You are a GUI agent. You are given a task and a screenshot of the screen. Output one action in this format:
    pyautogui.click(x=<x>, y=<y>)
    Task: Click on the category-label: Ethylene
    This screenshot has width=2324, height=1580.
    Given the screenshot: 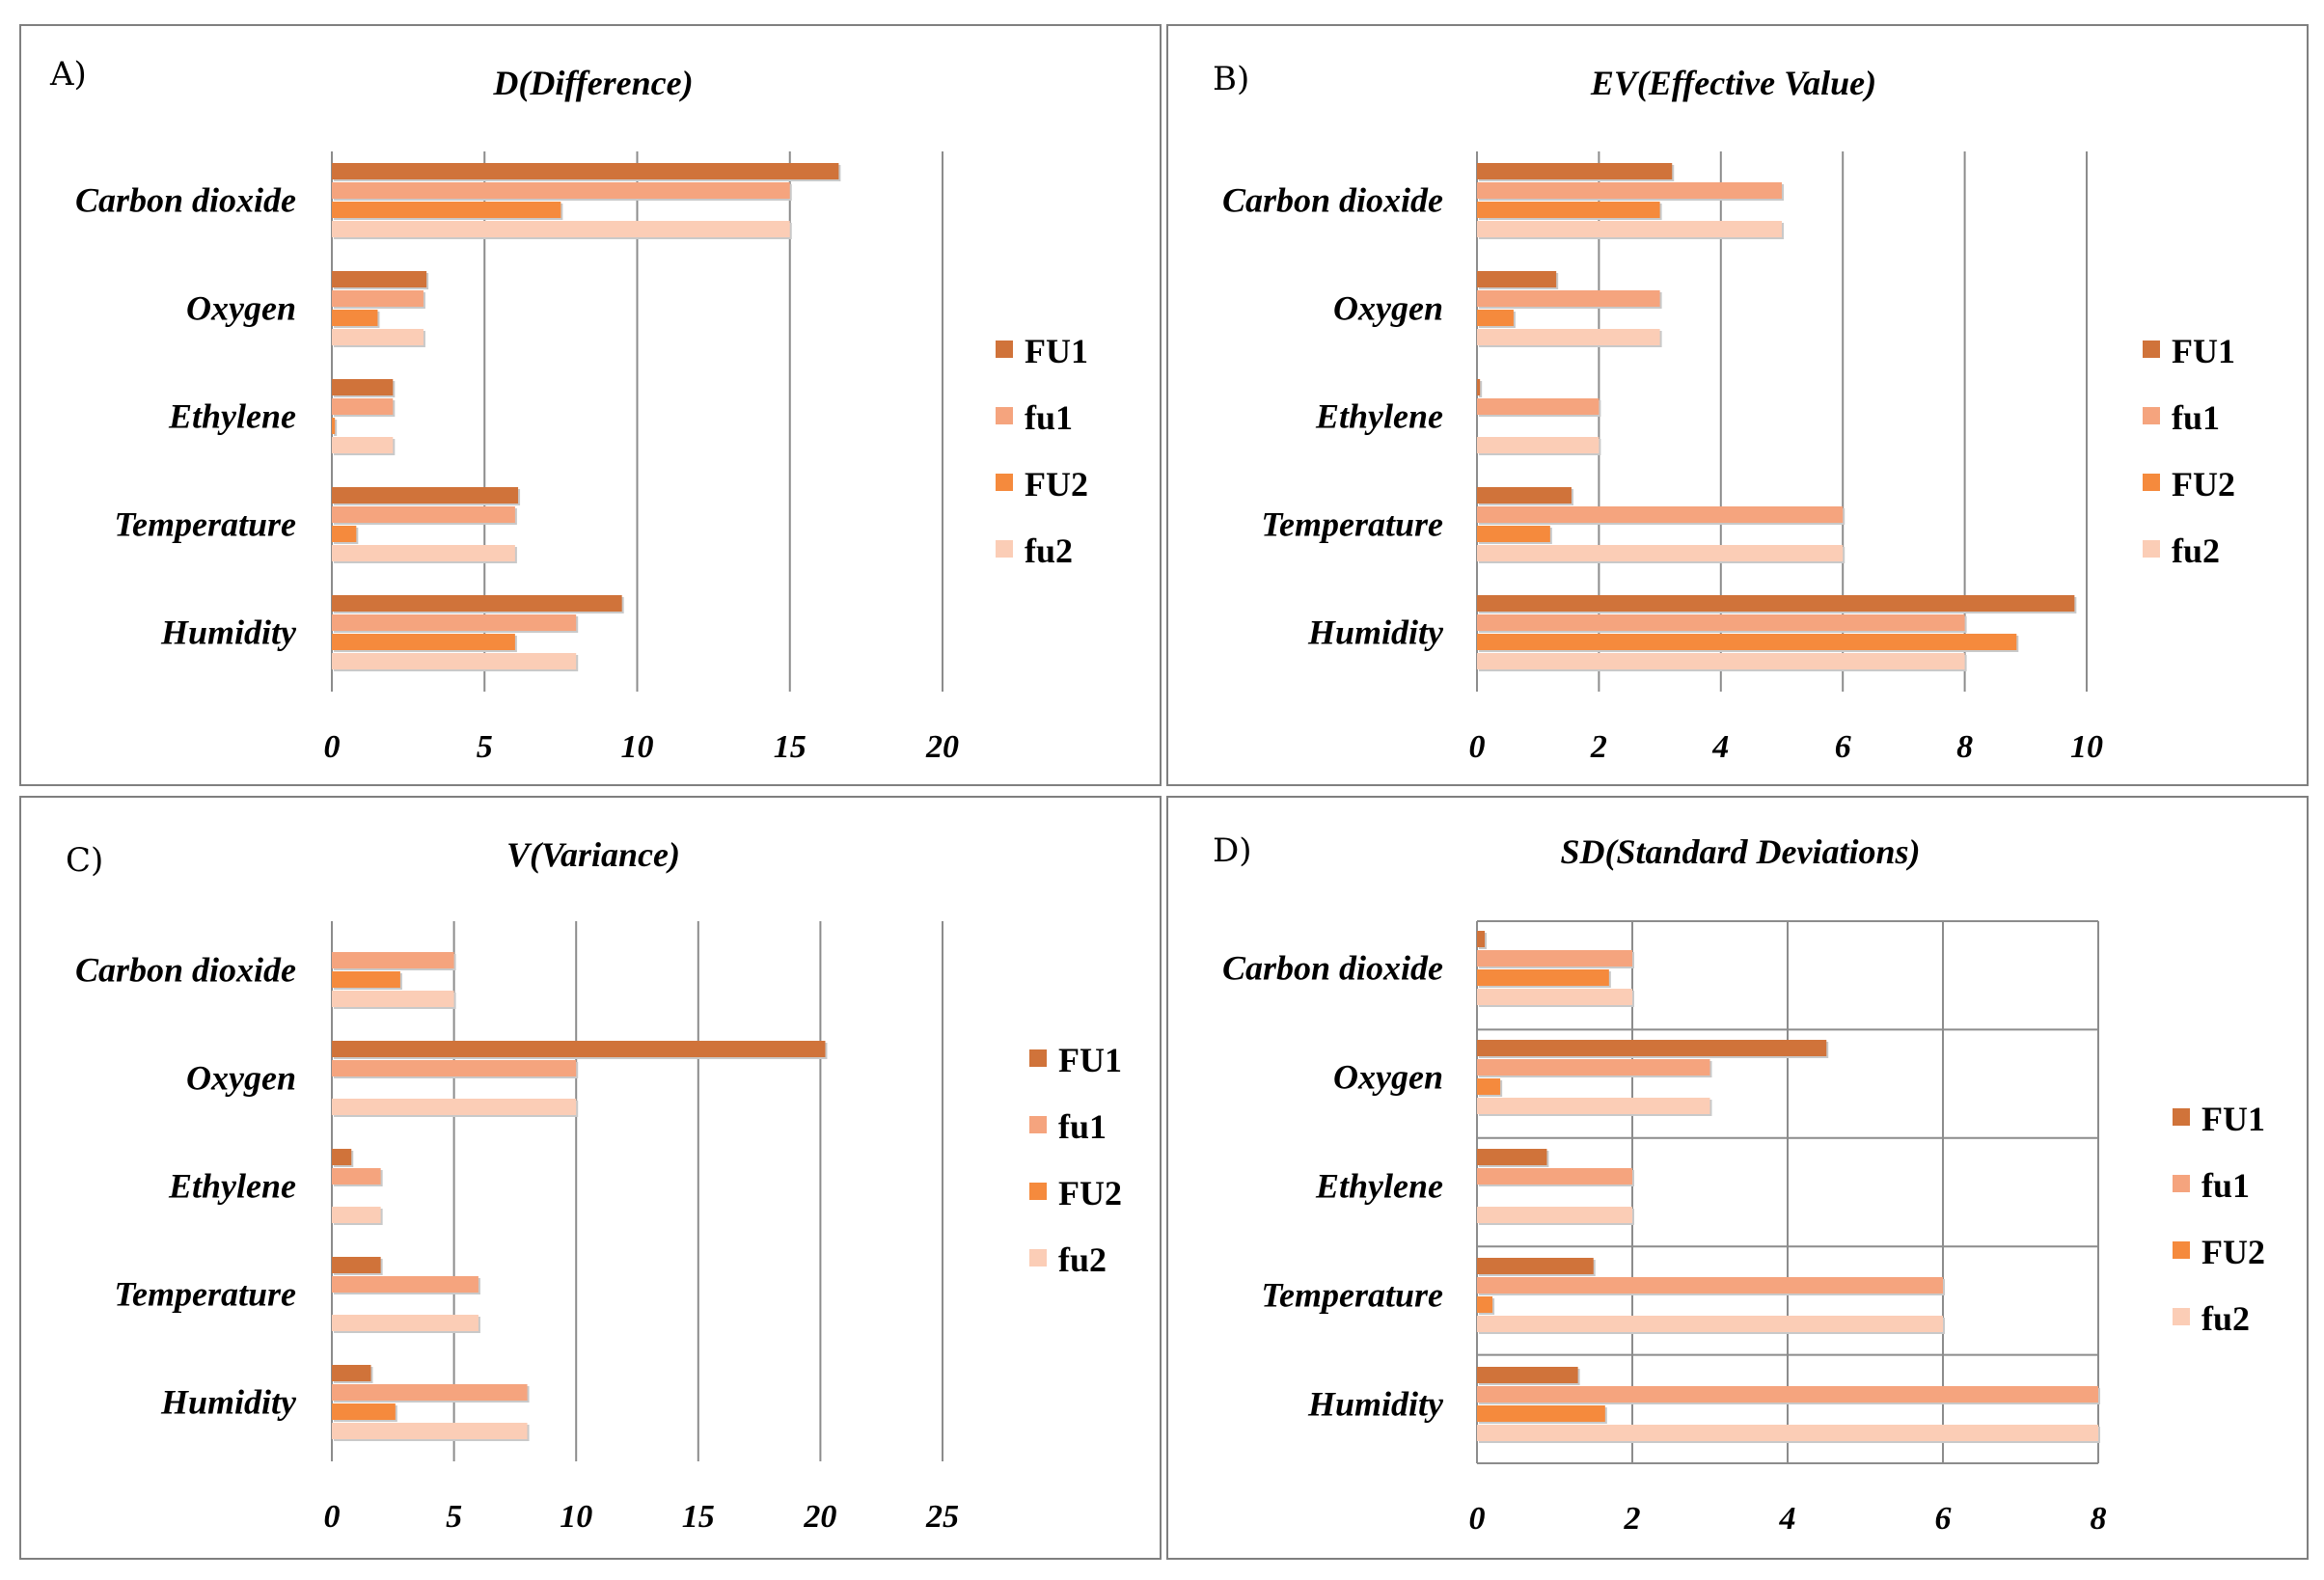 What is the action you would take?
    pyautogui.click(x=1379, y=416)
    